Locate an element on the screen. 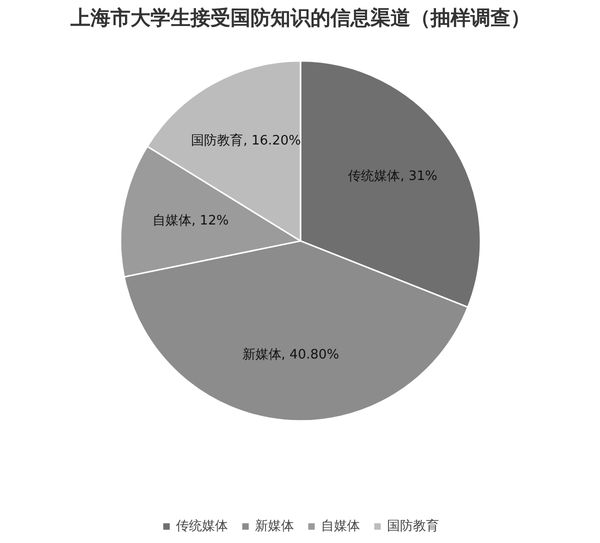 This screenshot has width=600, height=543. data-label: 传统媒体, 31% is located at coordinates (393, 176).